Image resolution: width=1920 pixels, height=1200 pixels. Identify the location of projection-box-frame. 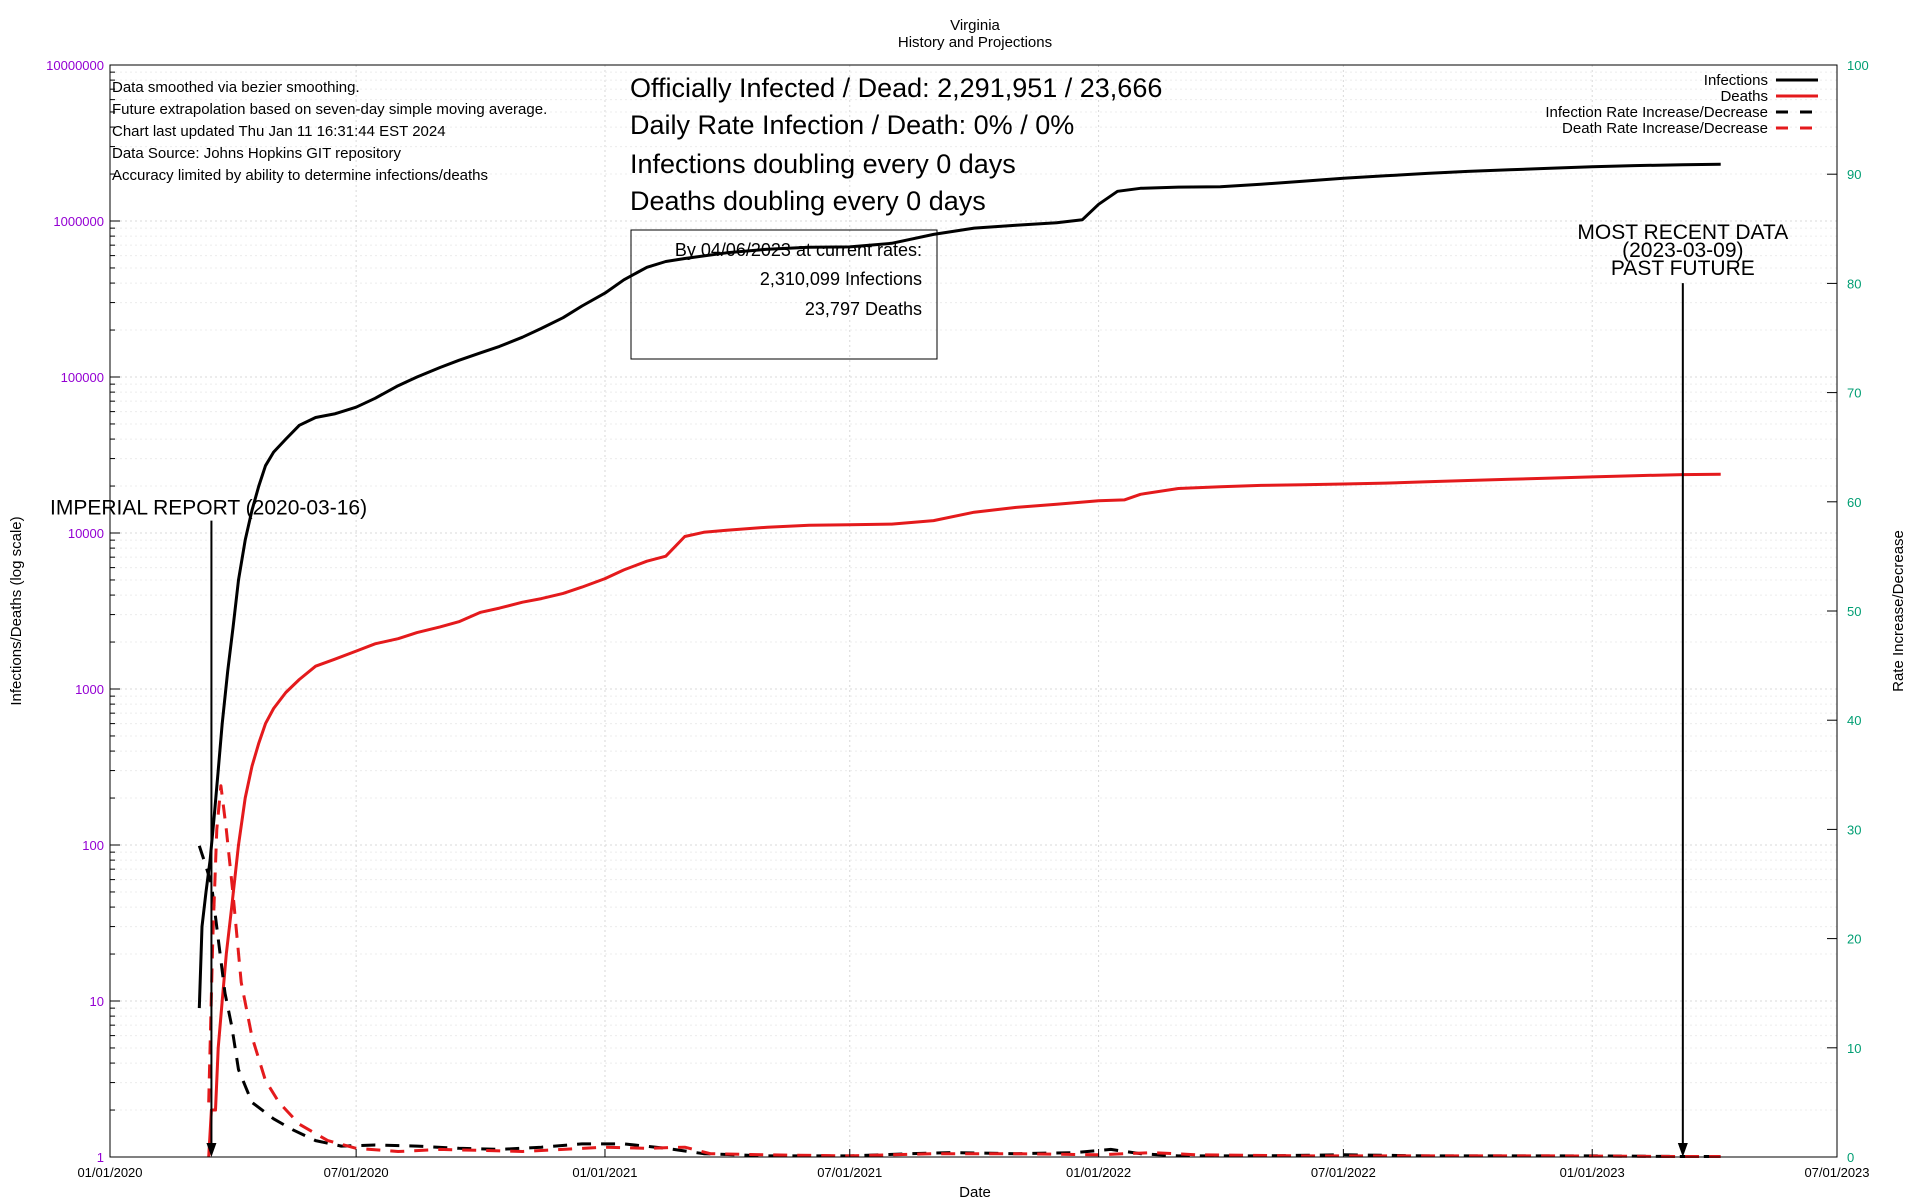
(784, 294).